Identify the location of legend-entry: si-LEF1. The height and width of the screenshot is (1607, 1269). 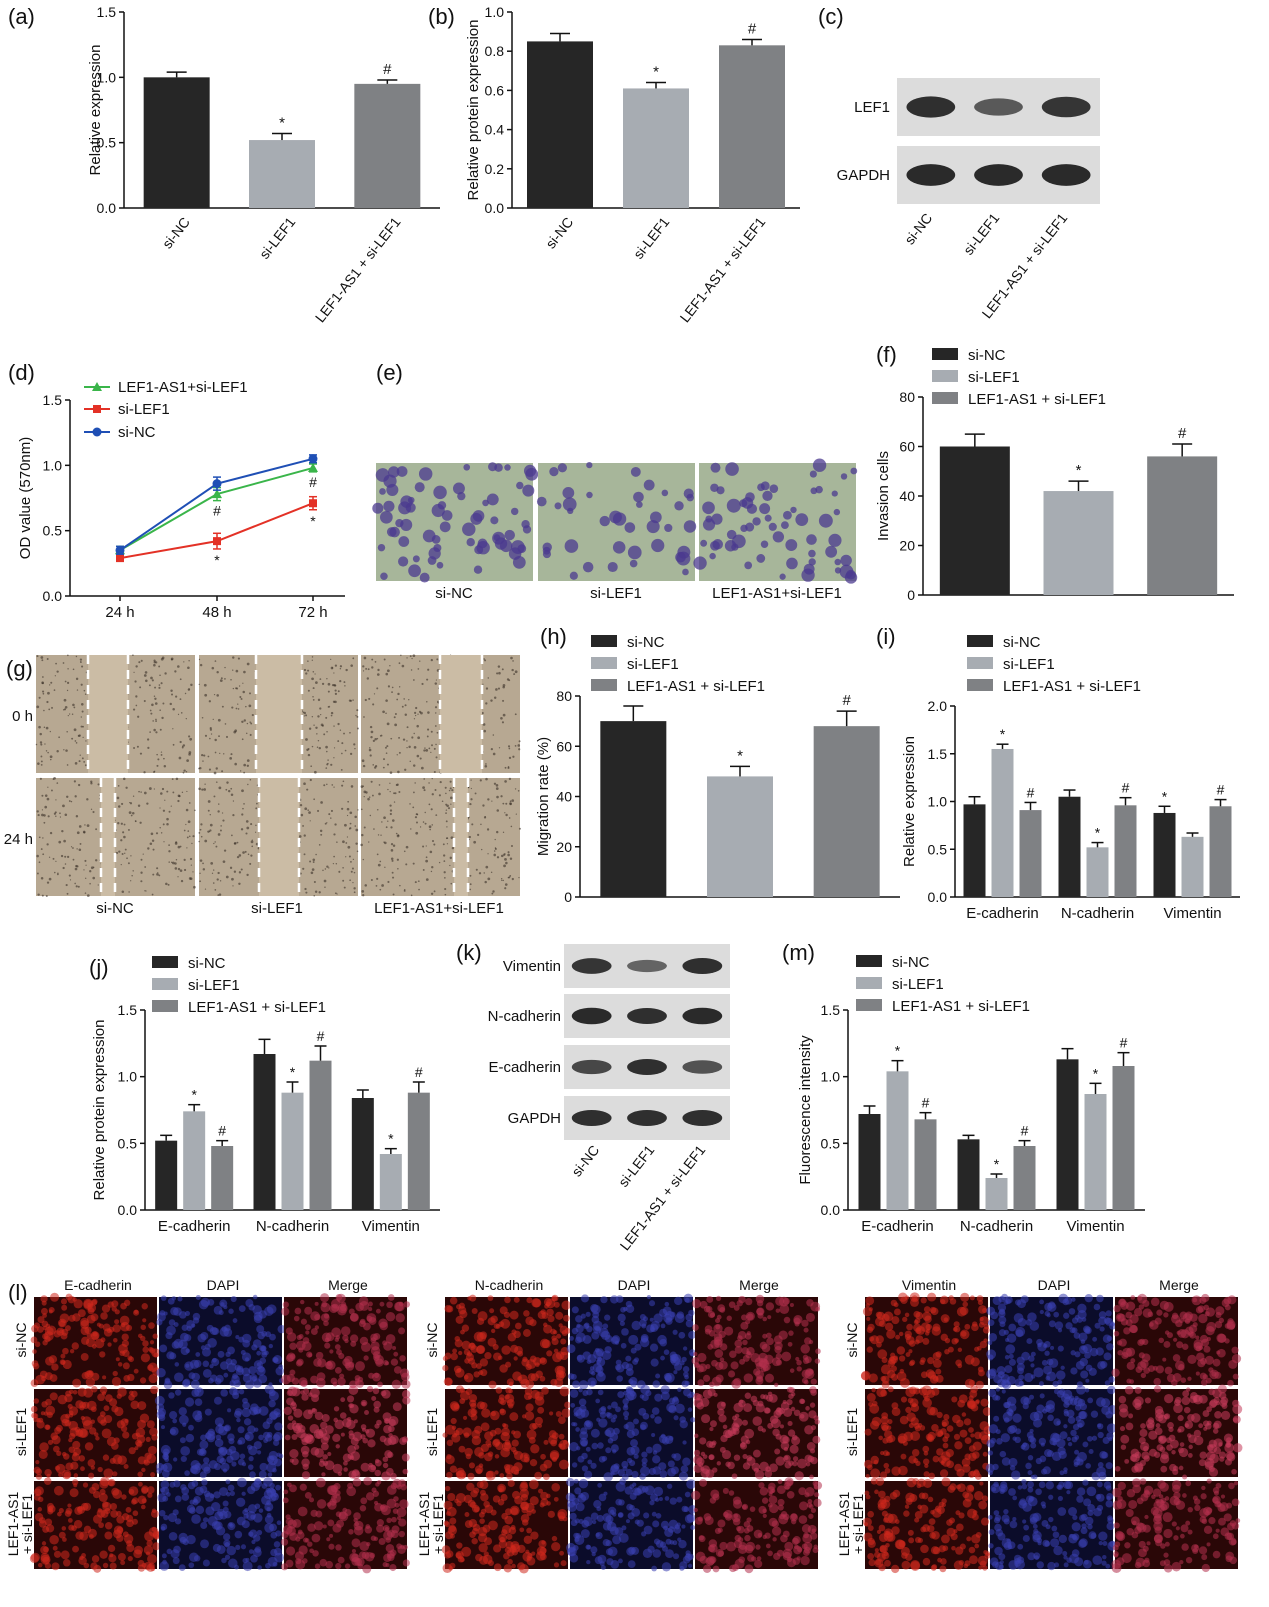
(918, 984).